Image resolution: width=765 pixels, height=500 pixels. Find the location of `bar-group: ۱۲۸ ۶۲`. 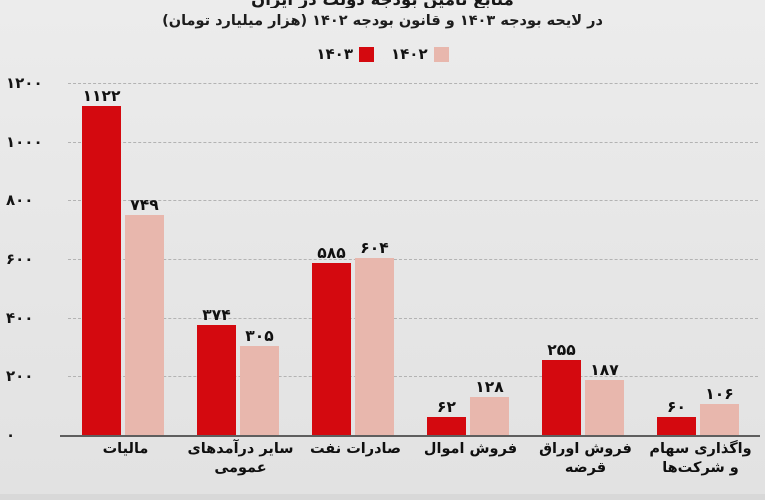

bar-group: ۱۲۸ ۶۲ is located at coordinates (470, 259).